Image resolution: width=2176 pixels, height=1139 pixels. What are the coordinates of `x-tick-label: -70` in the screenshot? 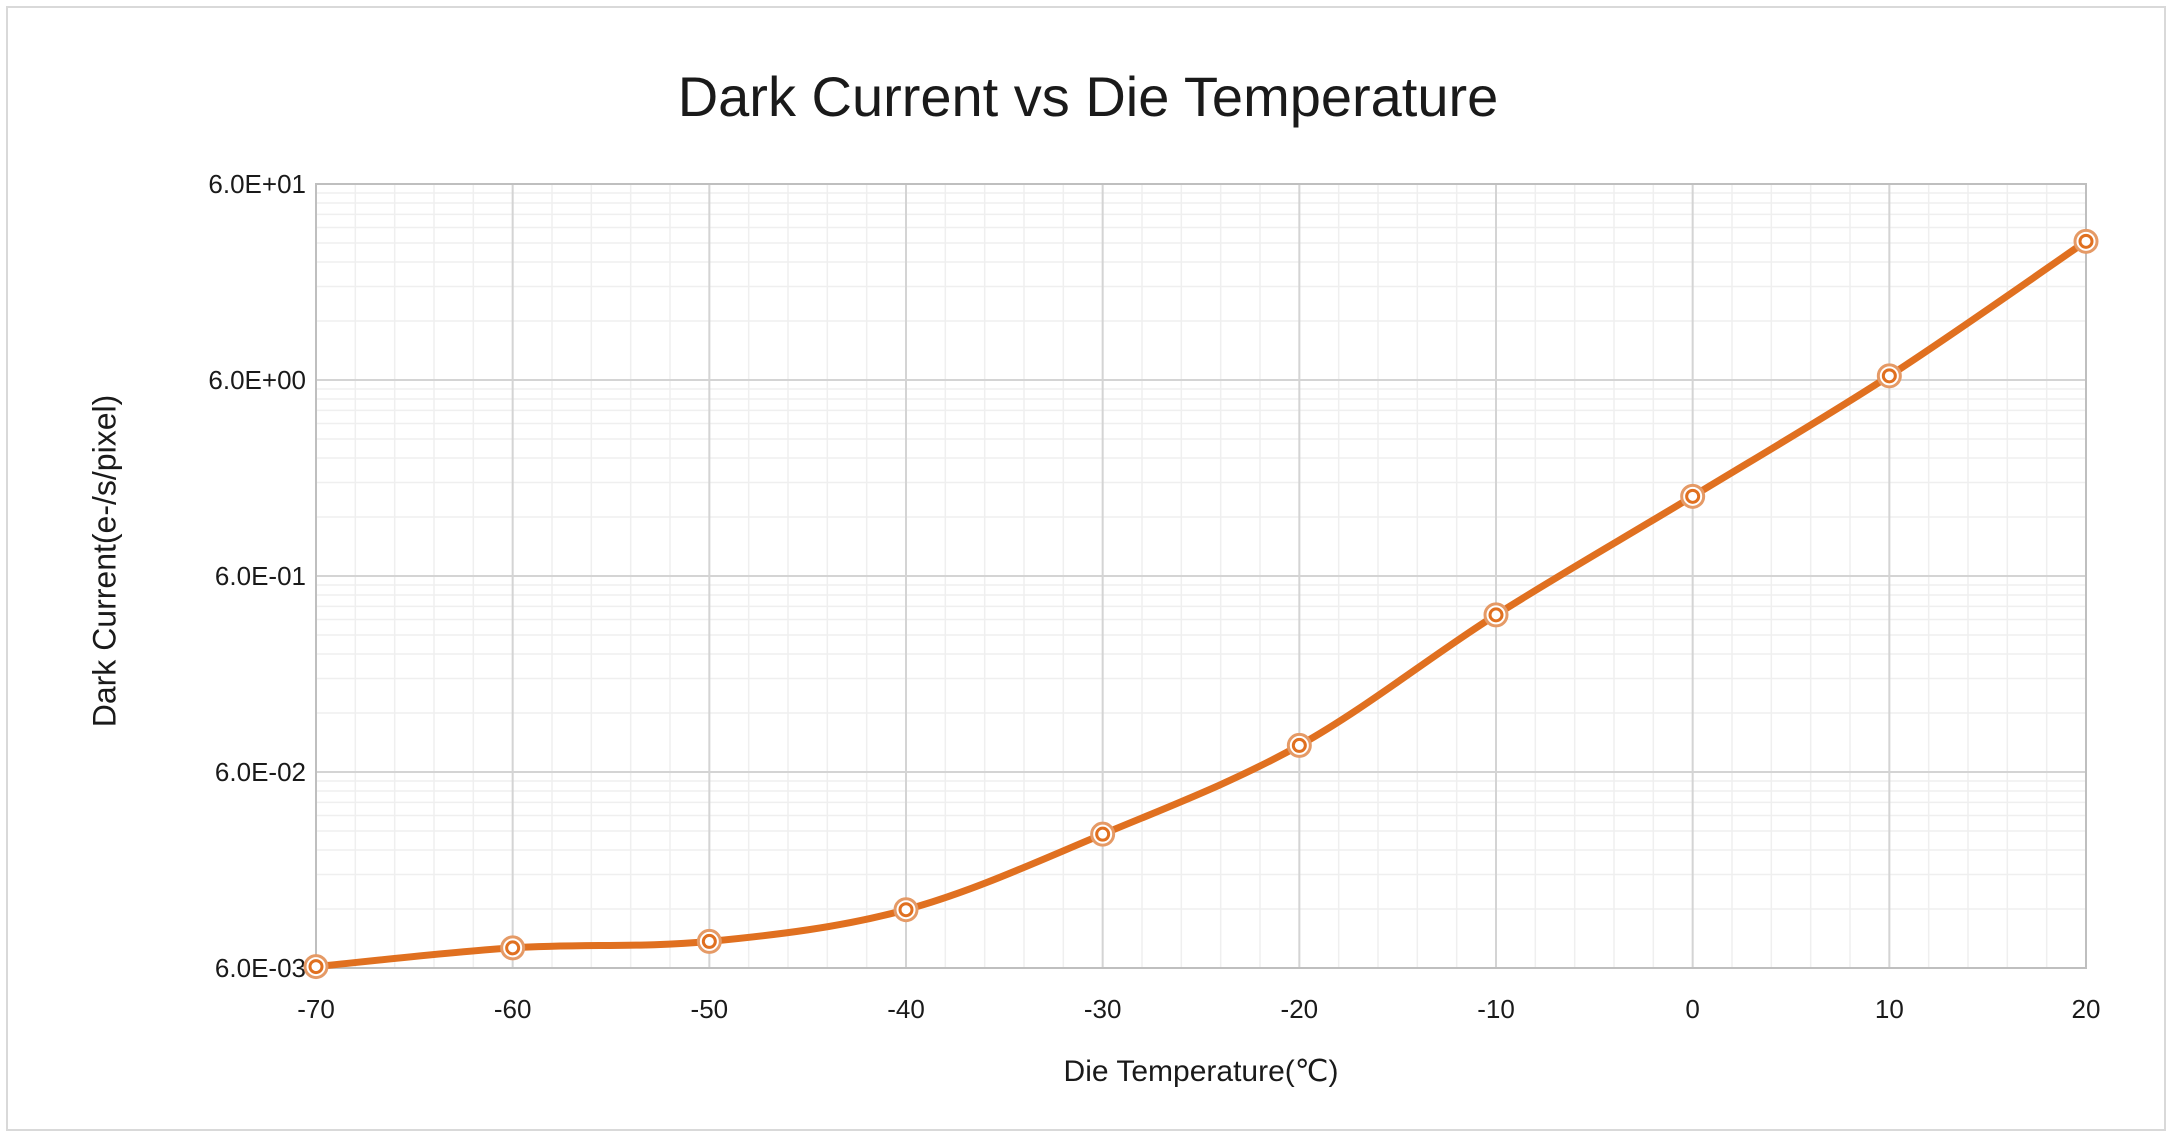 It's located at (316, 1009).